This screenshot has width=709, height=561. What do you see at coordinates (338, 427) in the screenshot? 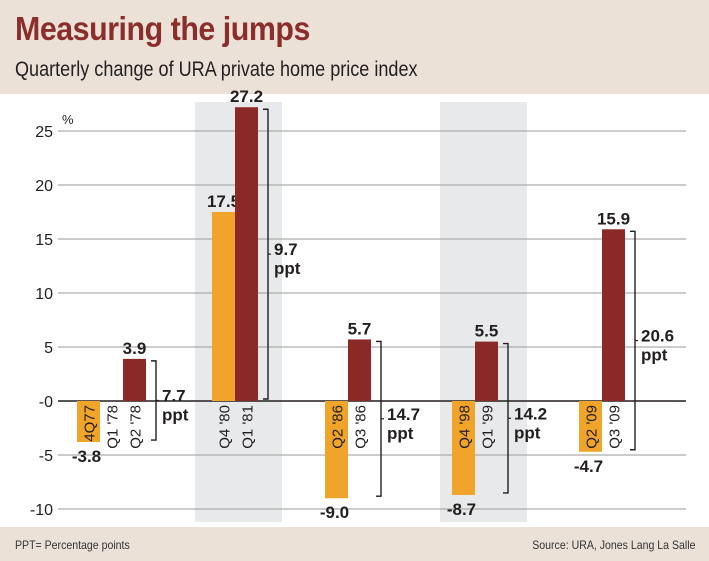
I see `category-label: Q2 '86` at bounding box center [338, 427].